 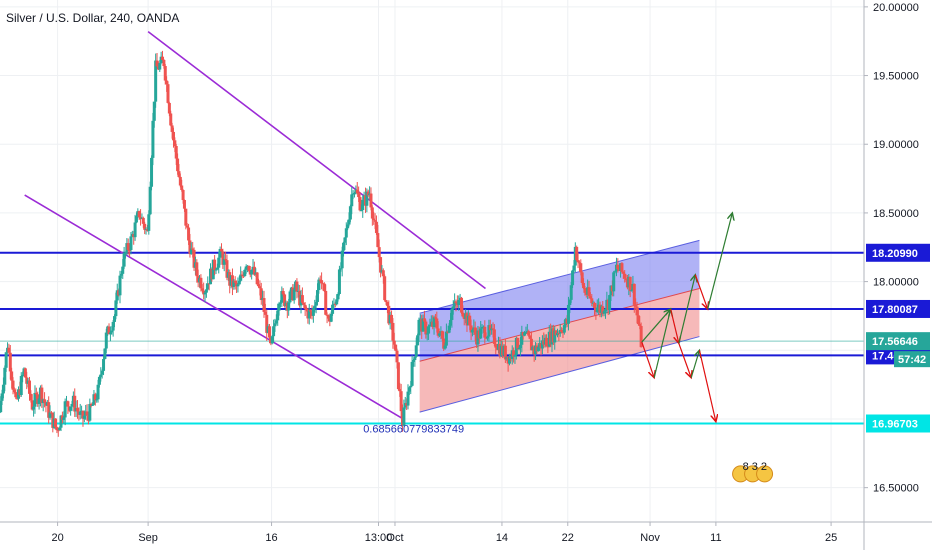 I want to click on time-axis-bg, so click(x=466, y=536).